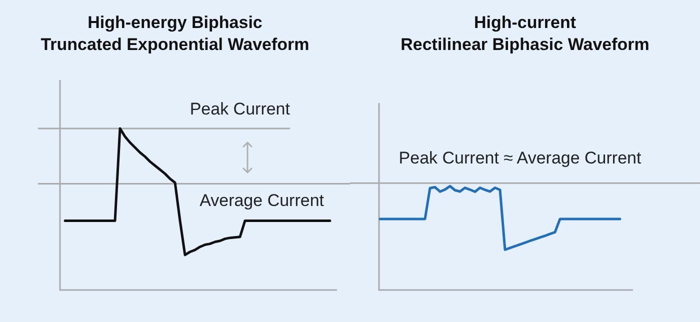 This screenshot has width=700, height=322. I want to click on legend-label: Average Current, so click(262, 200).